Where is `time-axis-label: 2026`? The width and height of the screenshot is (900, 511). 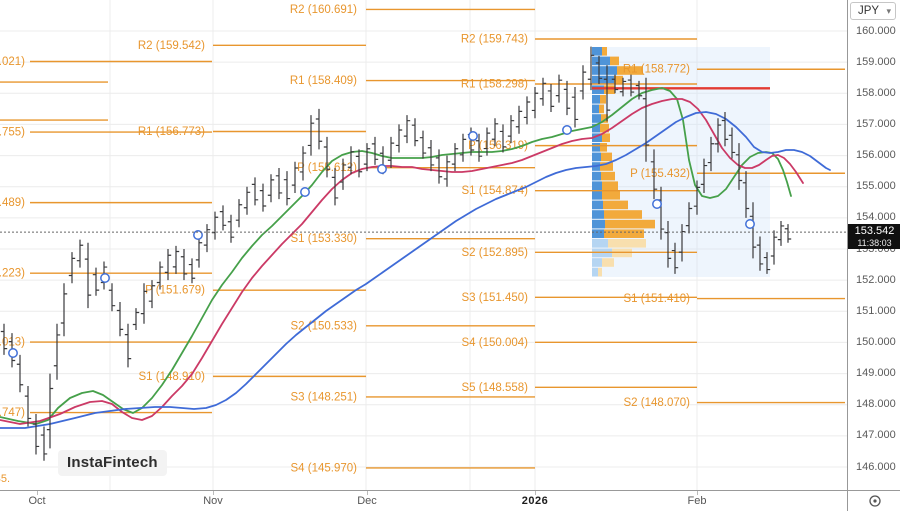 time-axis-label: 2026 is located at coordinates (535, 501).